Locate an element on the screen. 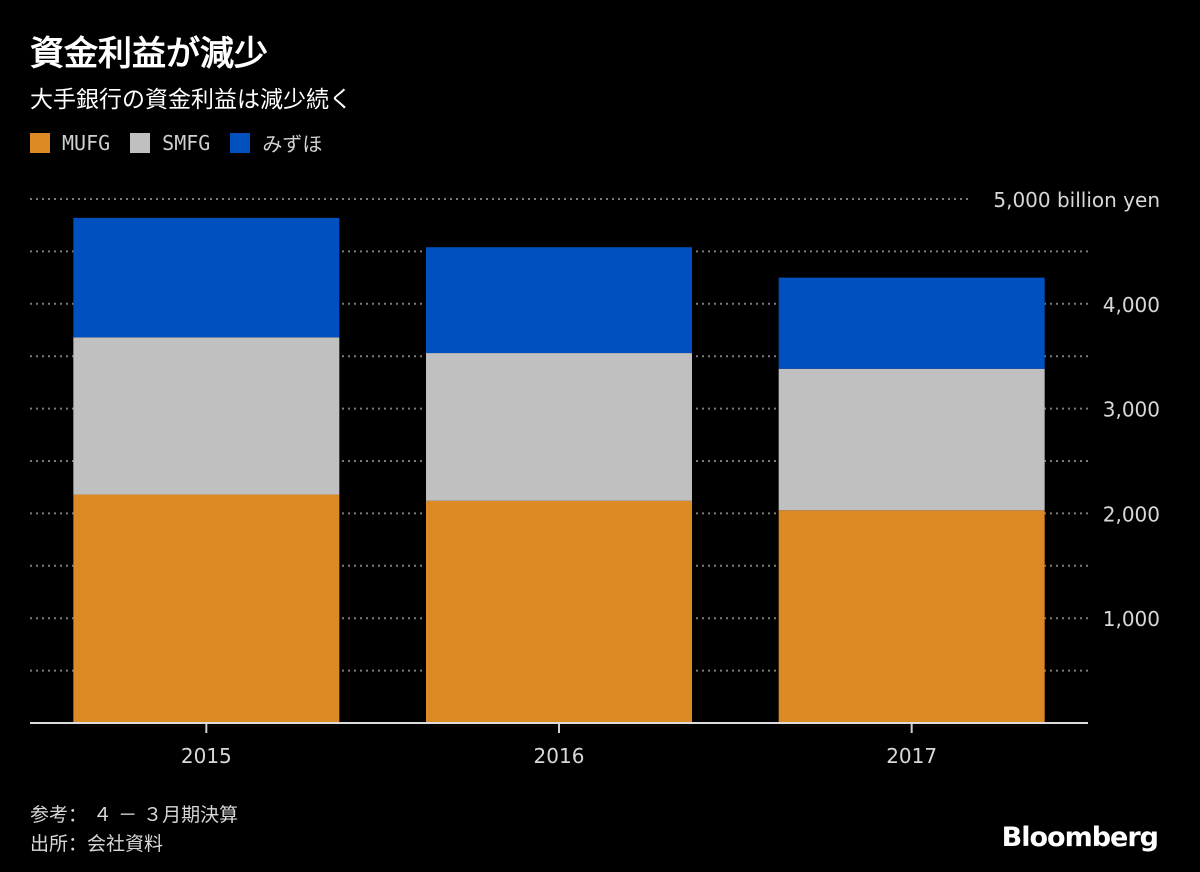 This screenshot has width=1200, height=872. legend-label-mizuho: みずほ is located at coordinates (292, 144).